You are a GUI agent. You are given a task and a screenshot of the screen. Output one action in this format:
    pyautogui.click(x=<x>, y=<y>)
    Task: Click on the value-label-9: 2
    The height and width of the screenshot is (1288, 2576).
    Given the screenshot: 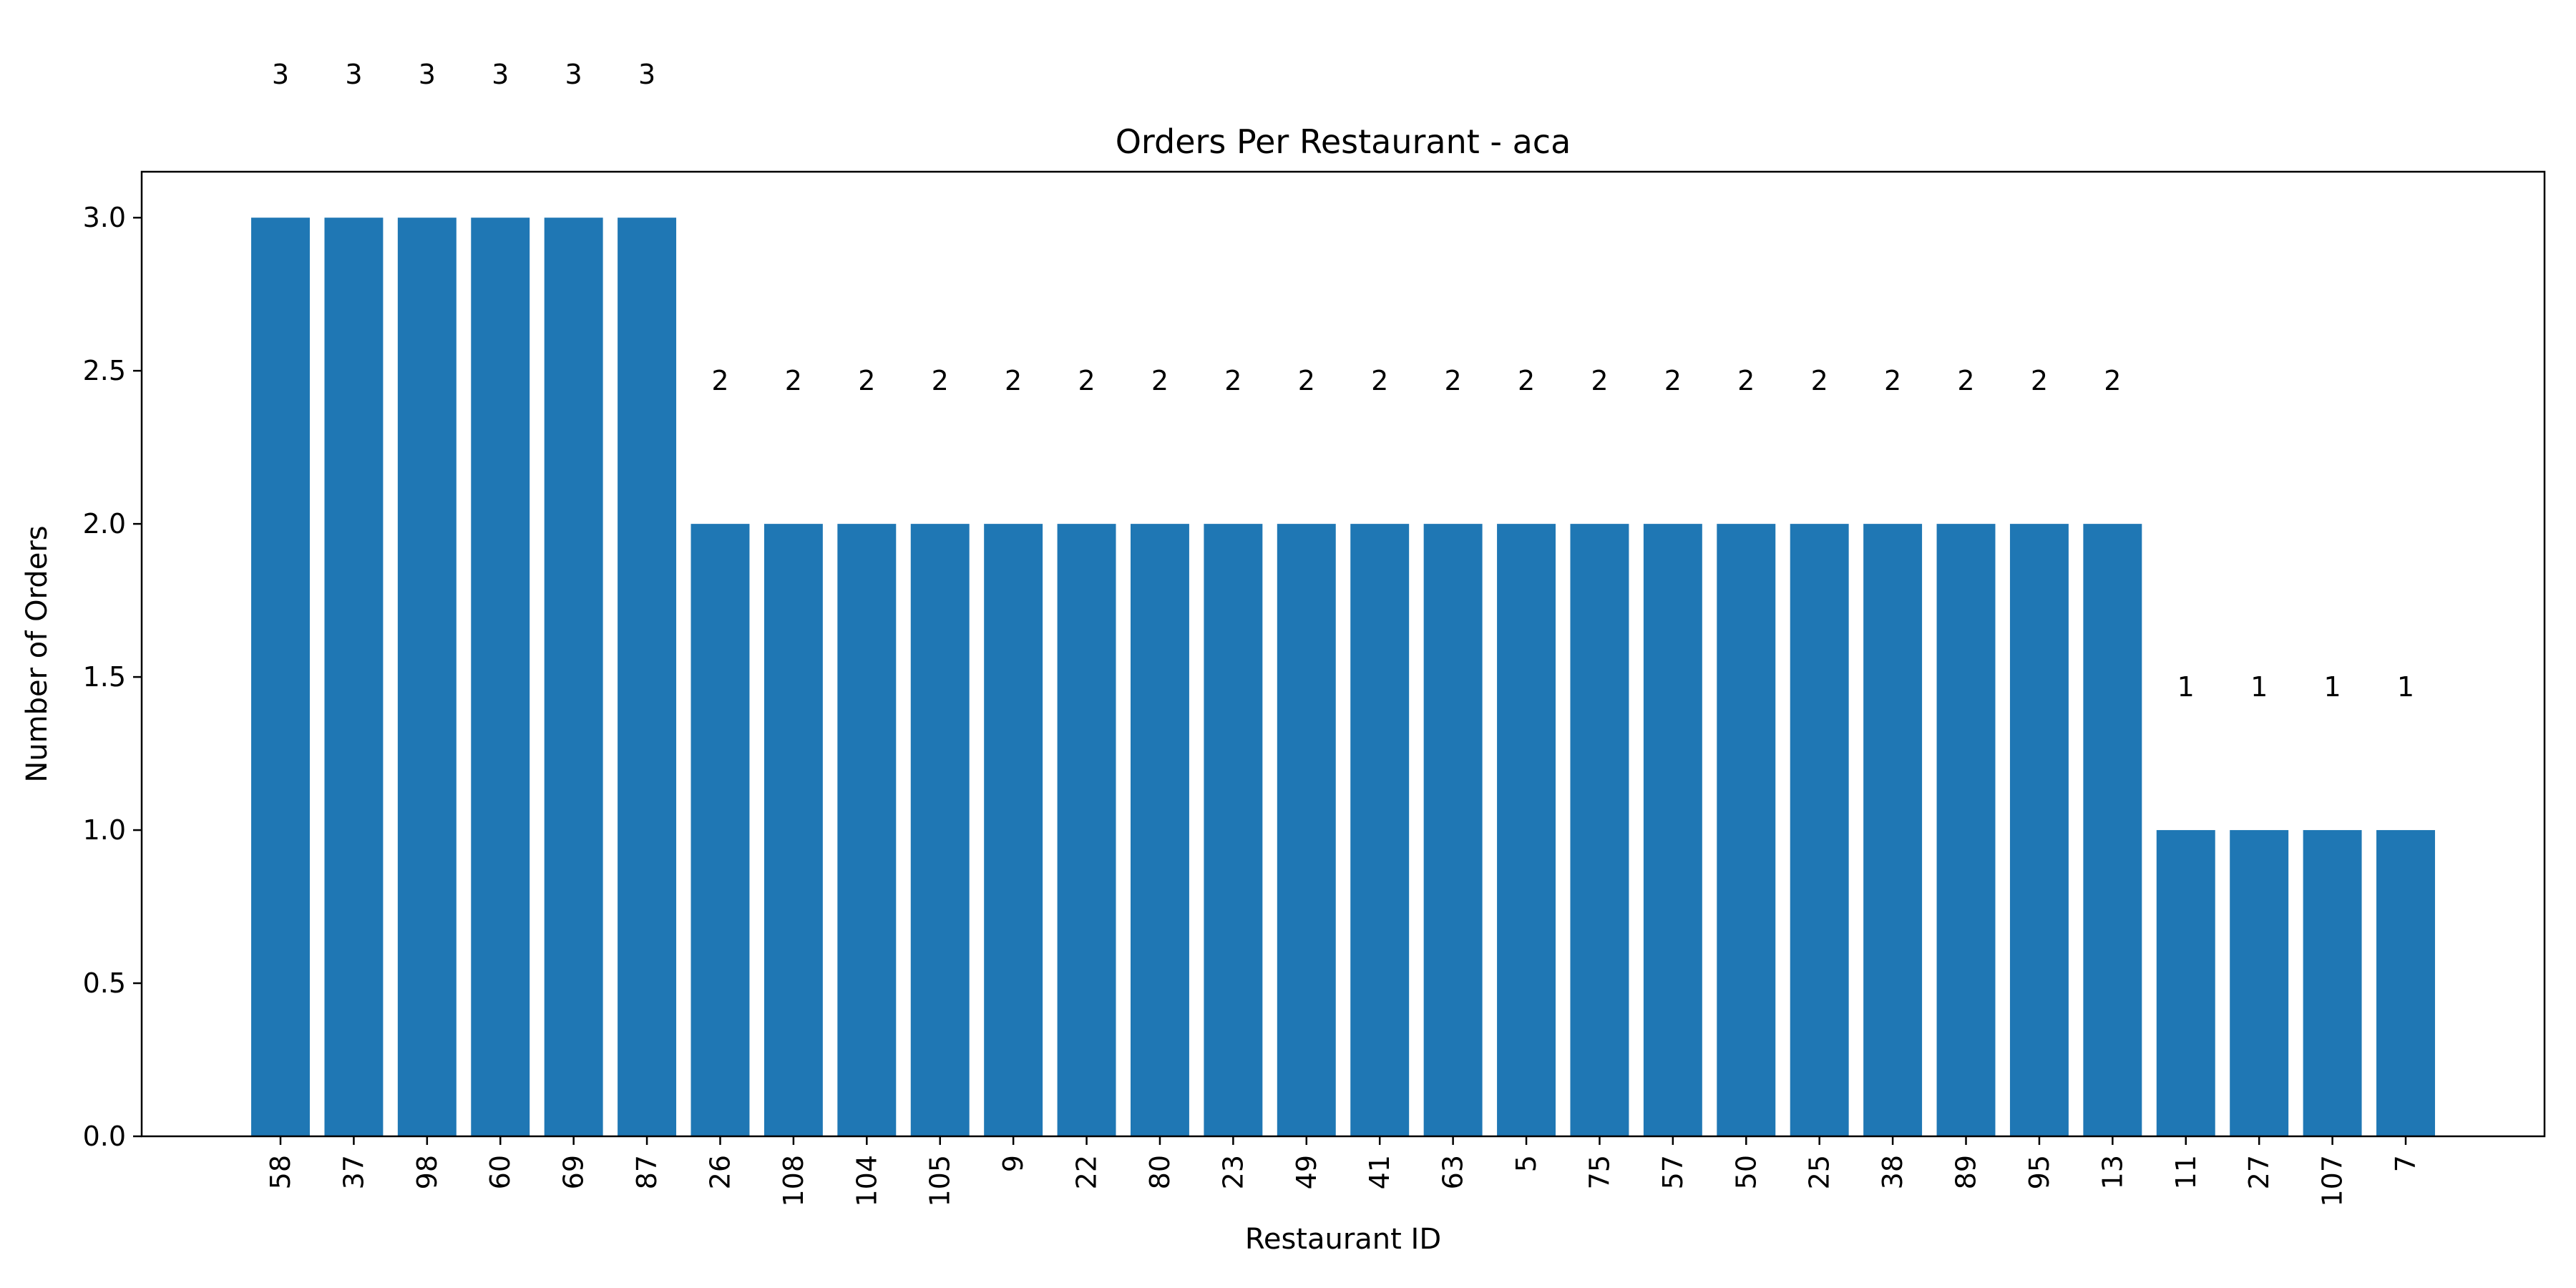 What is the action you would take?
    pyautogui.click(x=1013, y=380)
    